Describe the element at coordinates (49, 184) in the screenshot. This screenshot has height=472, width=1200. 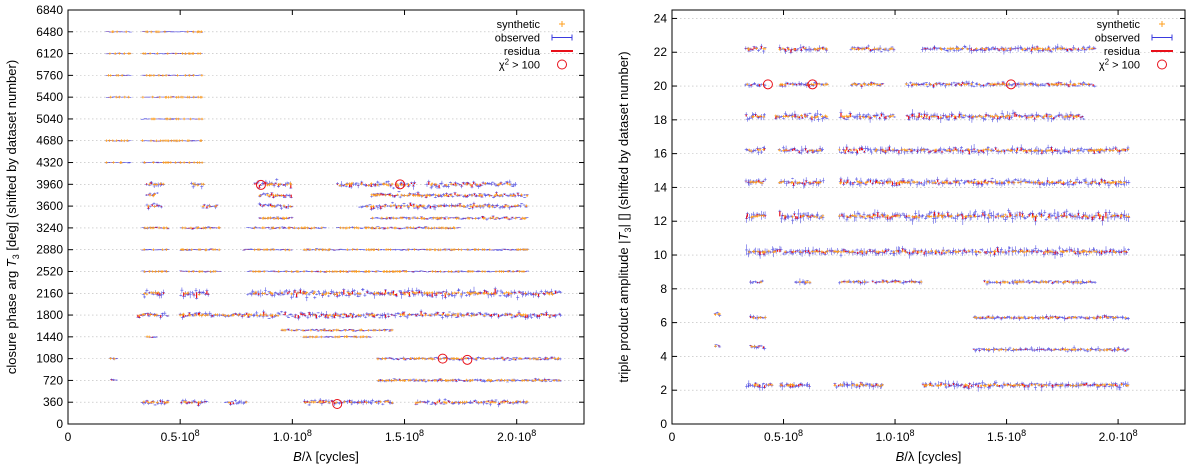
I see `y-tick-label: 3960` at that location.